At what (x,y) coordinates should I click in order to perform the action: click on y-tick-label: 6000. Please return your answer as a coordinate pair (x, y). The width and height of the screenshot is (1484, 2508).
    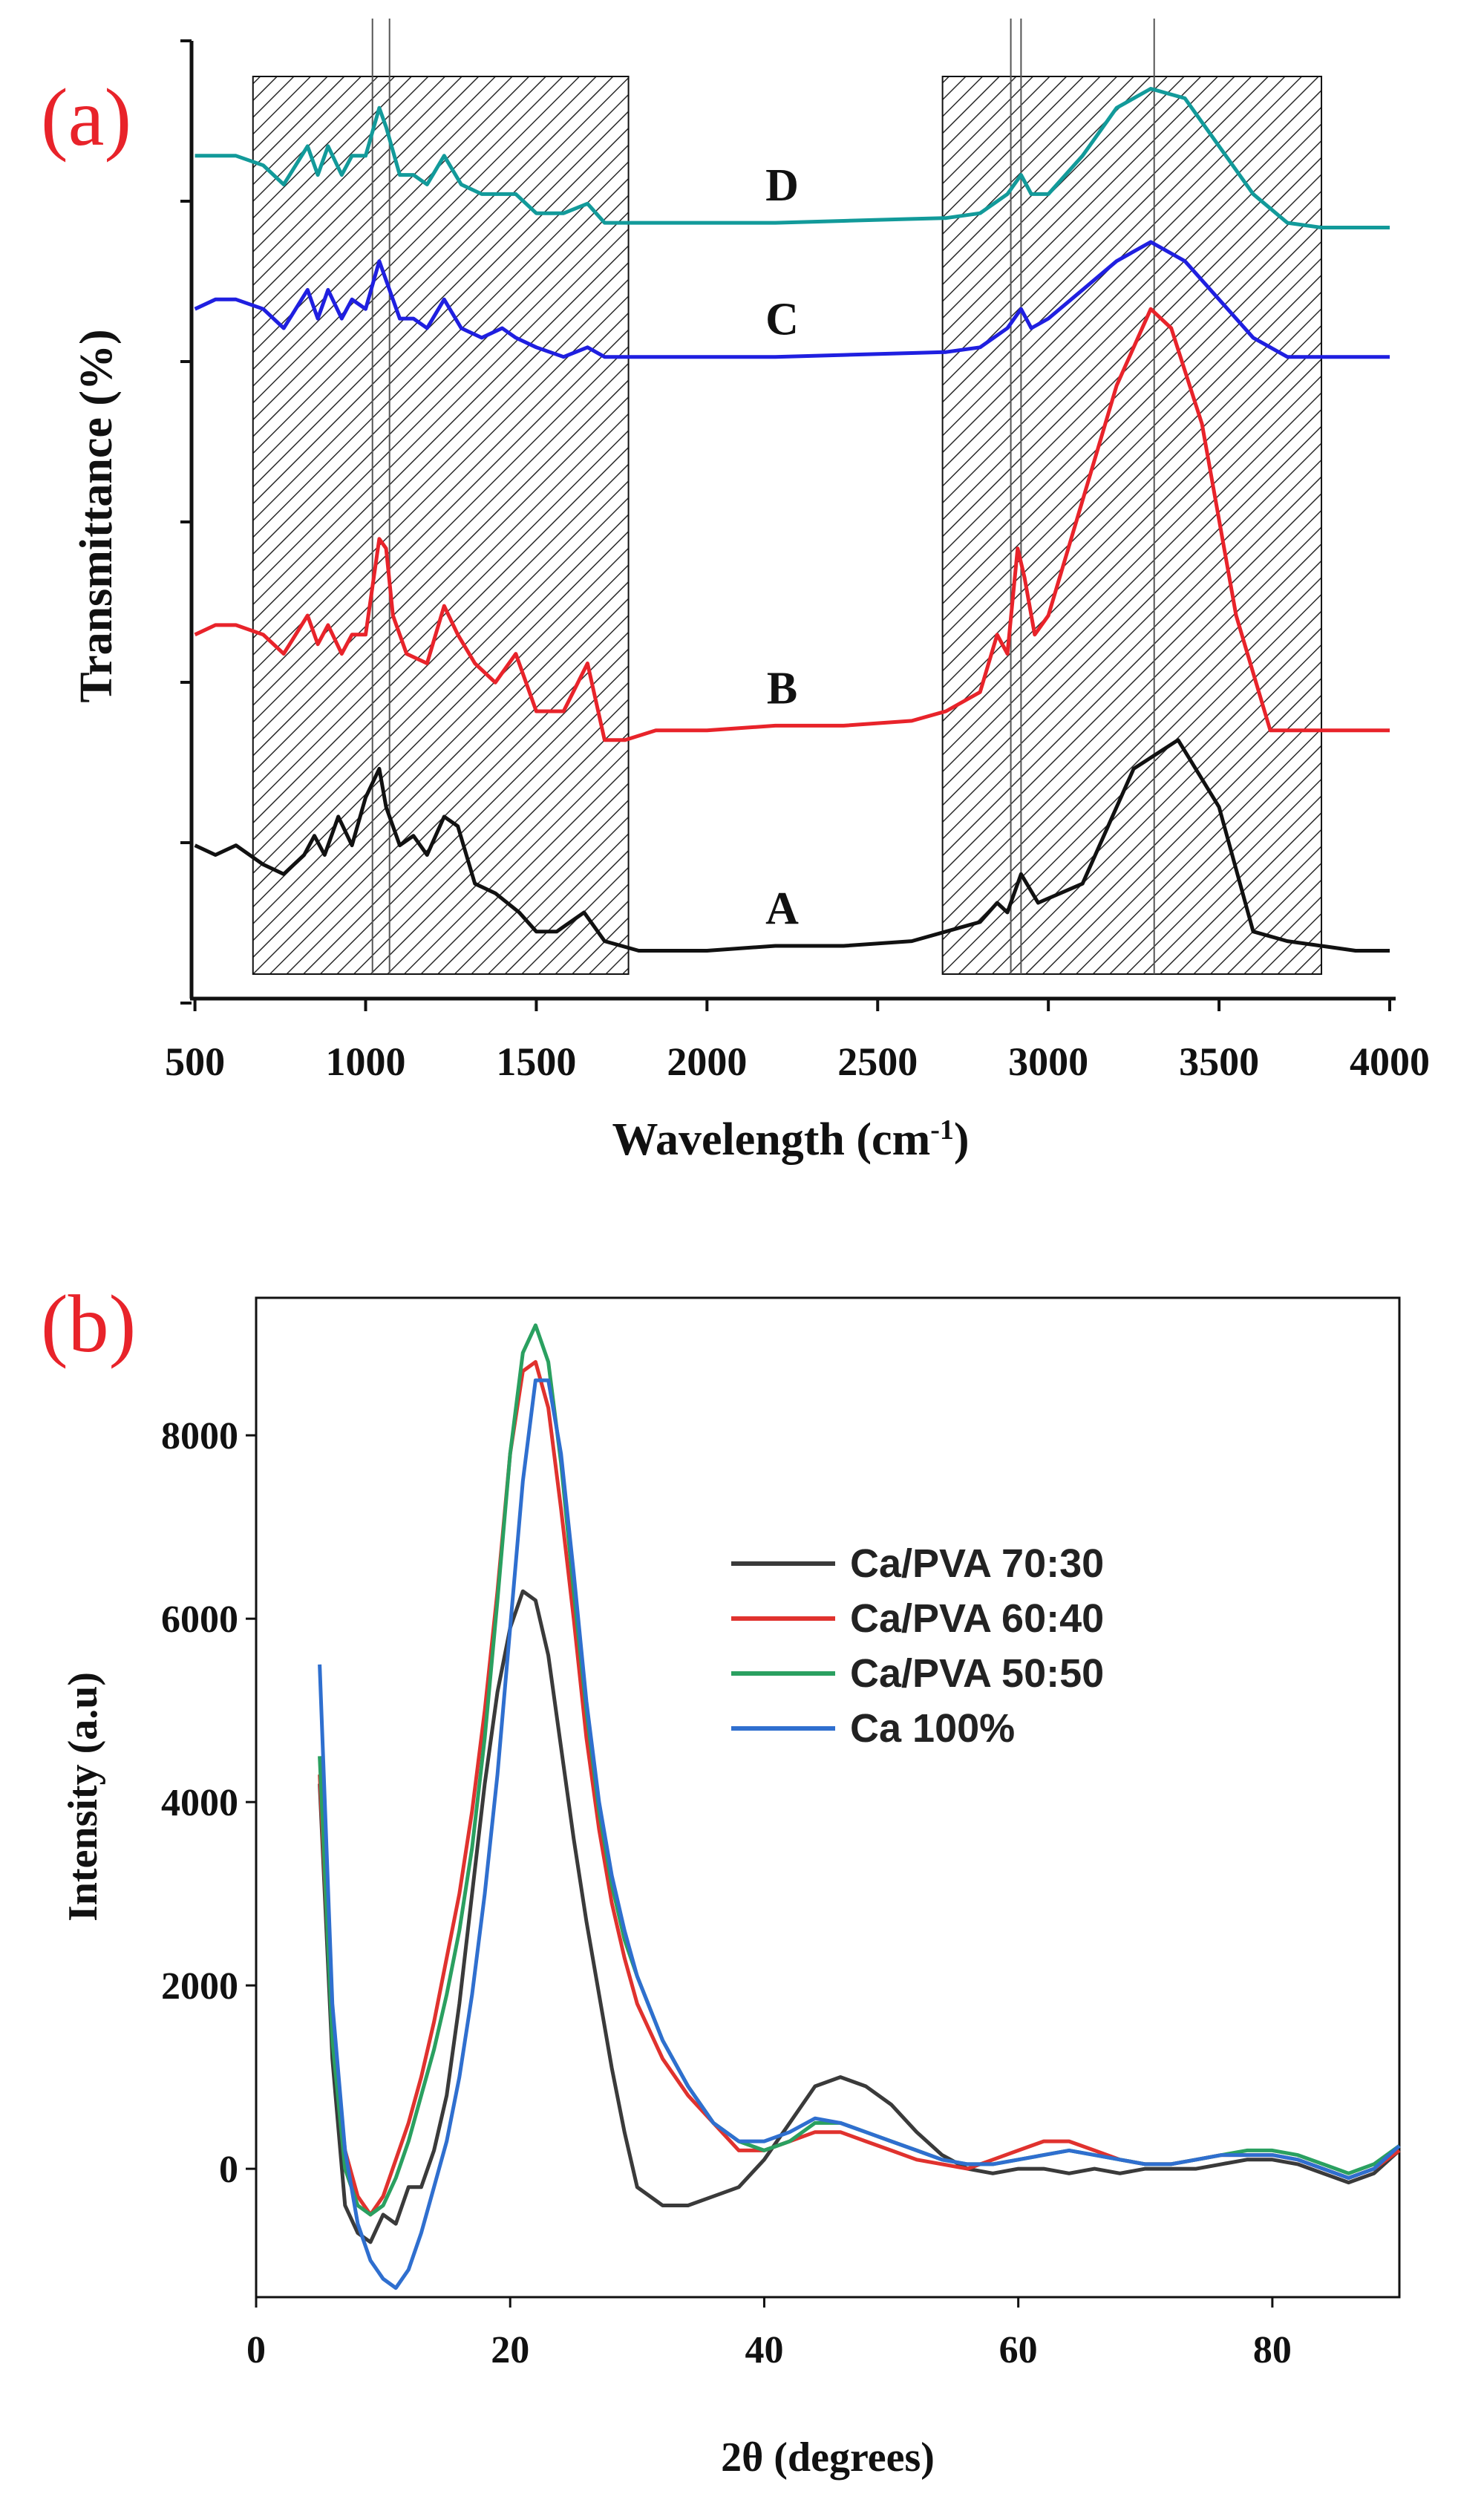
    Looking at the image, I should click on (199, 1620).